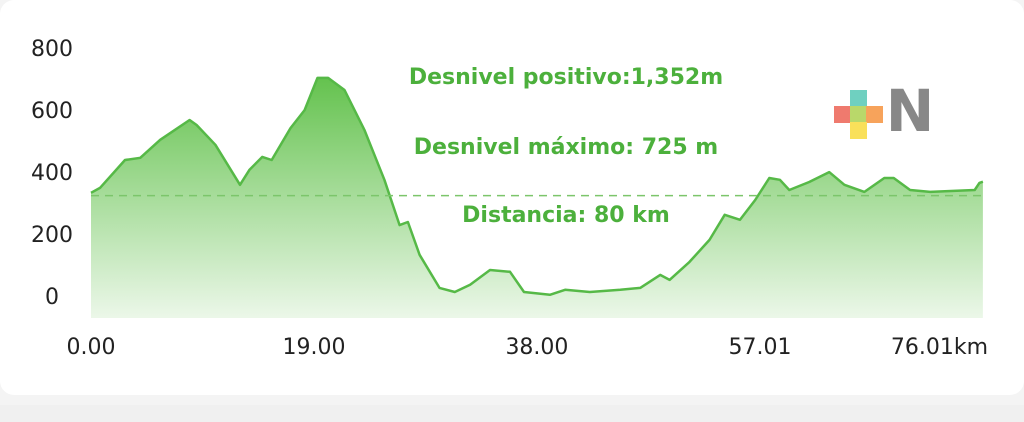 The image size is (1024, 422). I want to click on watermark: N, so click(910, 111).